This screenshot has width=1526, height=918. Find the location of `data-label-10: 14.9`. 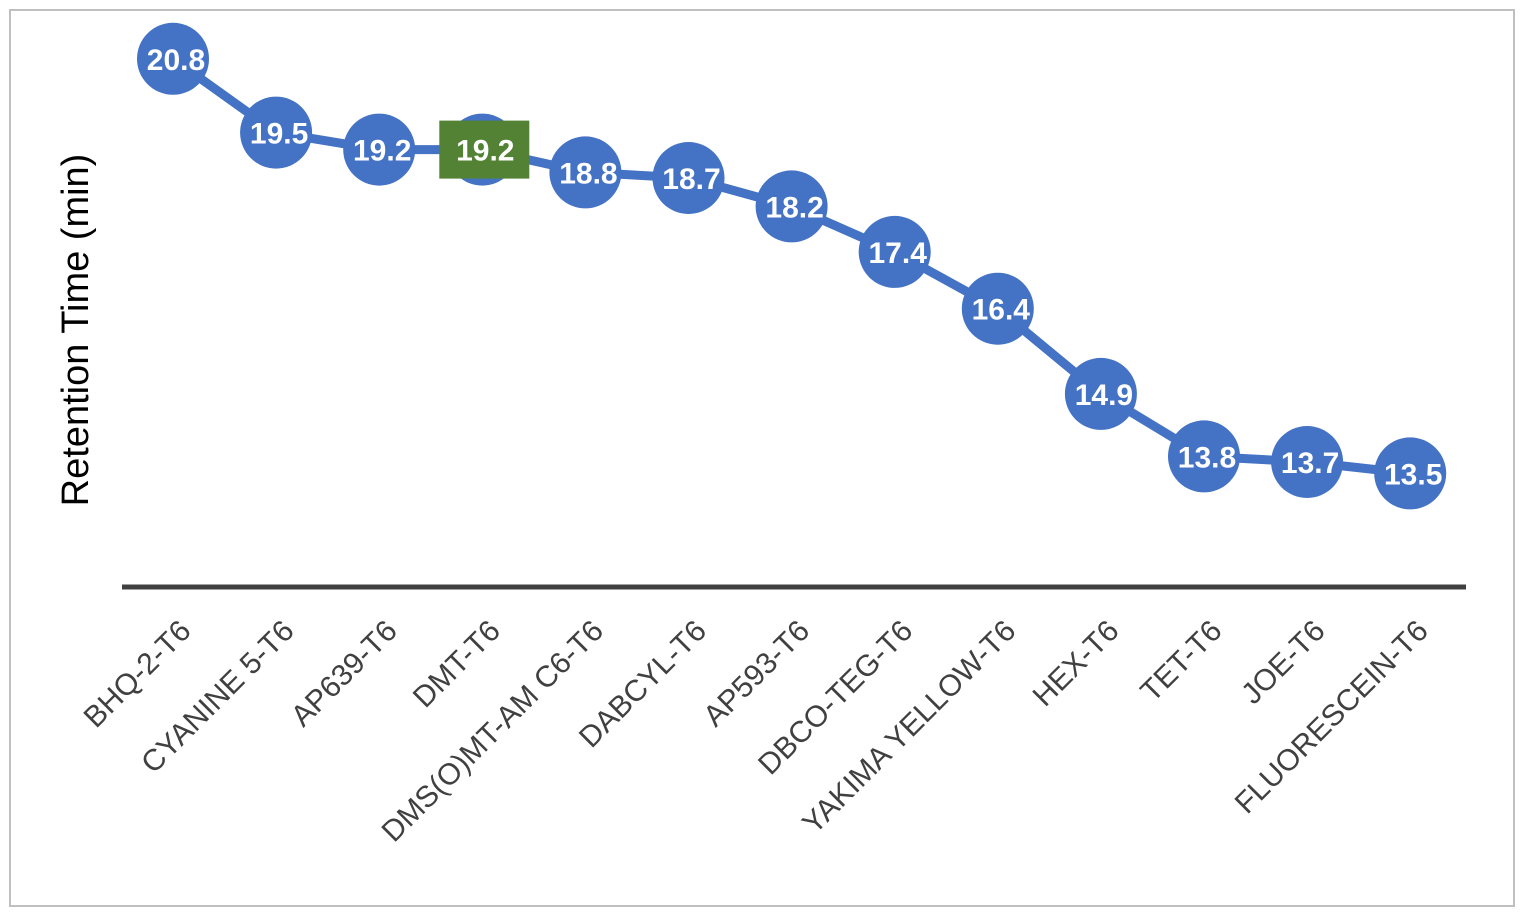

data-label-10: 14.9 is located at coordinates (1104, 395).